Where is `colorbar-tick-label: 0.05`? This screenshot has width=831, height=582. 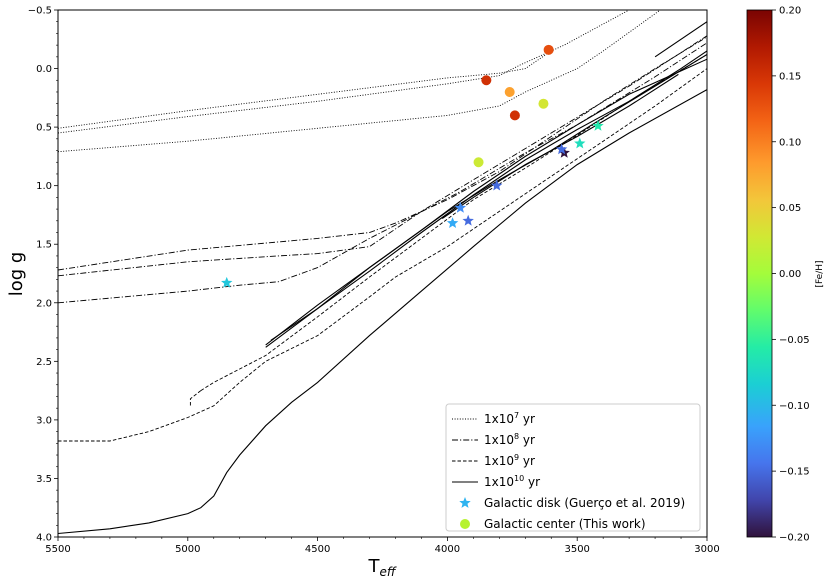
colorbar-tick-label: 0.05 is located at coordinates (790, 208).